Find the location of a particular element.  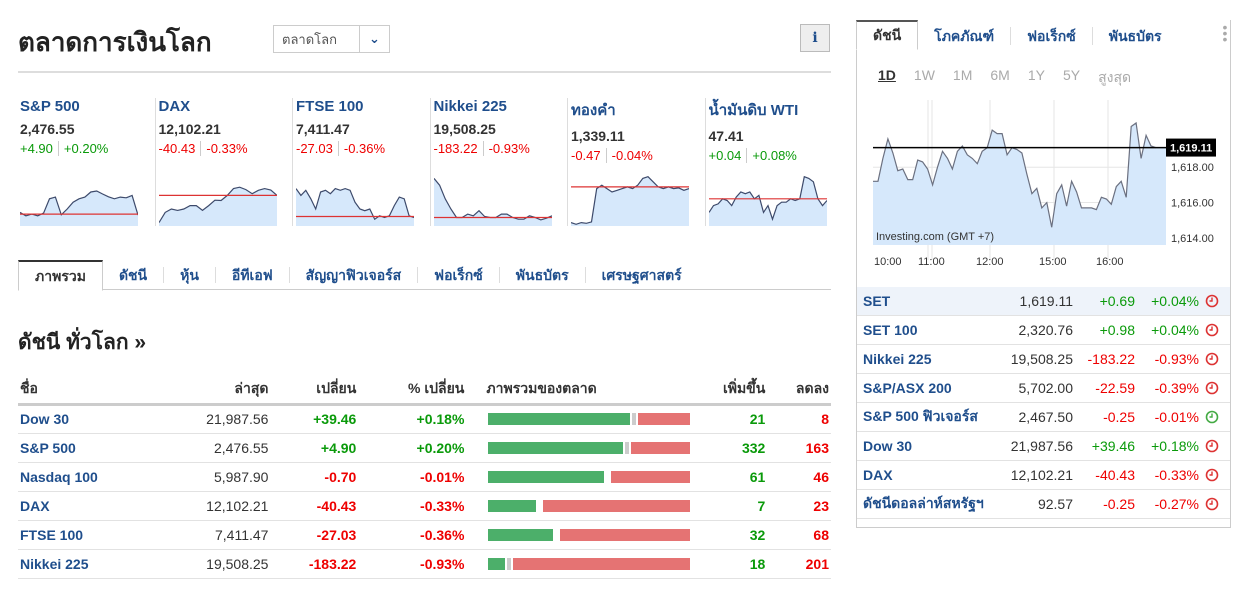

side-row-value: 2,467.50 is located at coordinates (1046, 417).